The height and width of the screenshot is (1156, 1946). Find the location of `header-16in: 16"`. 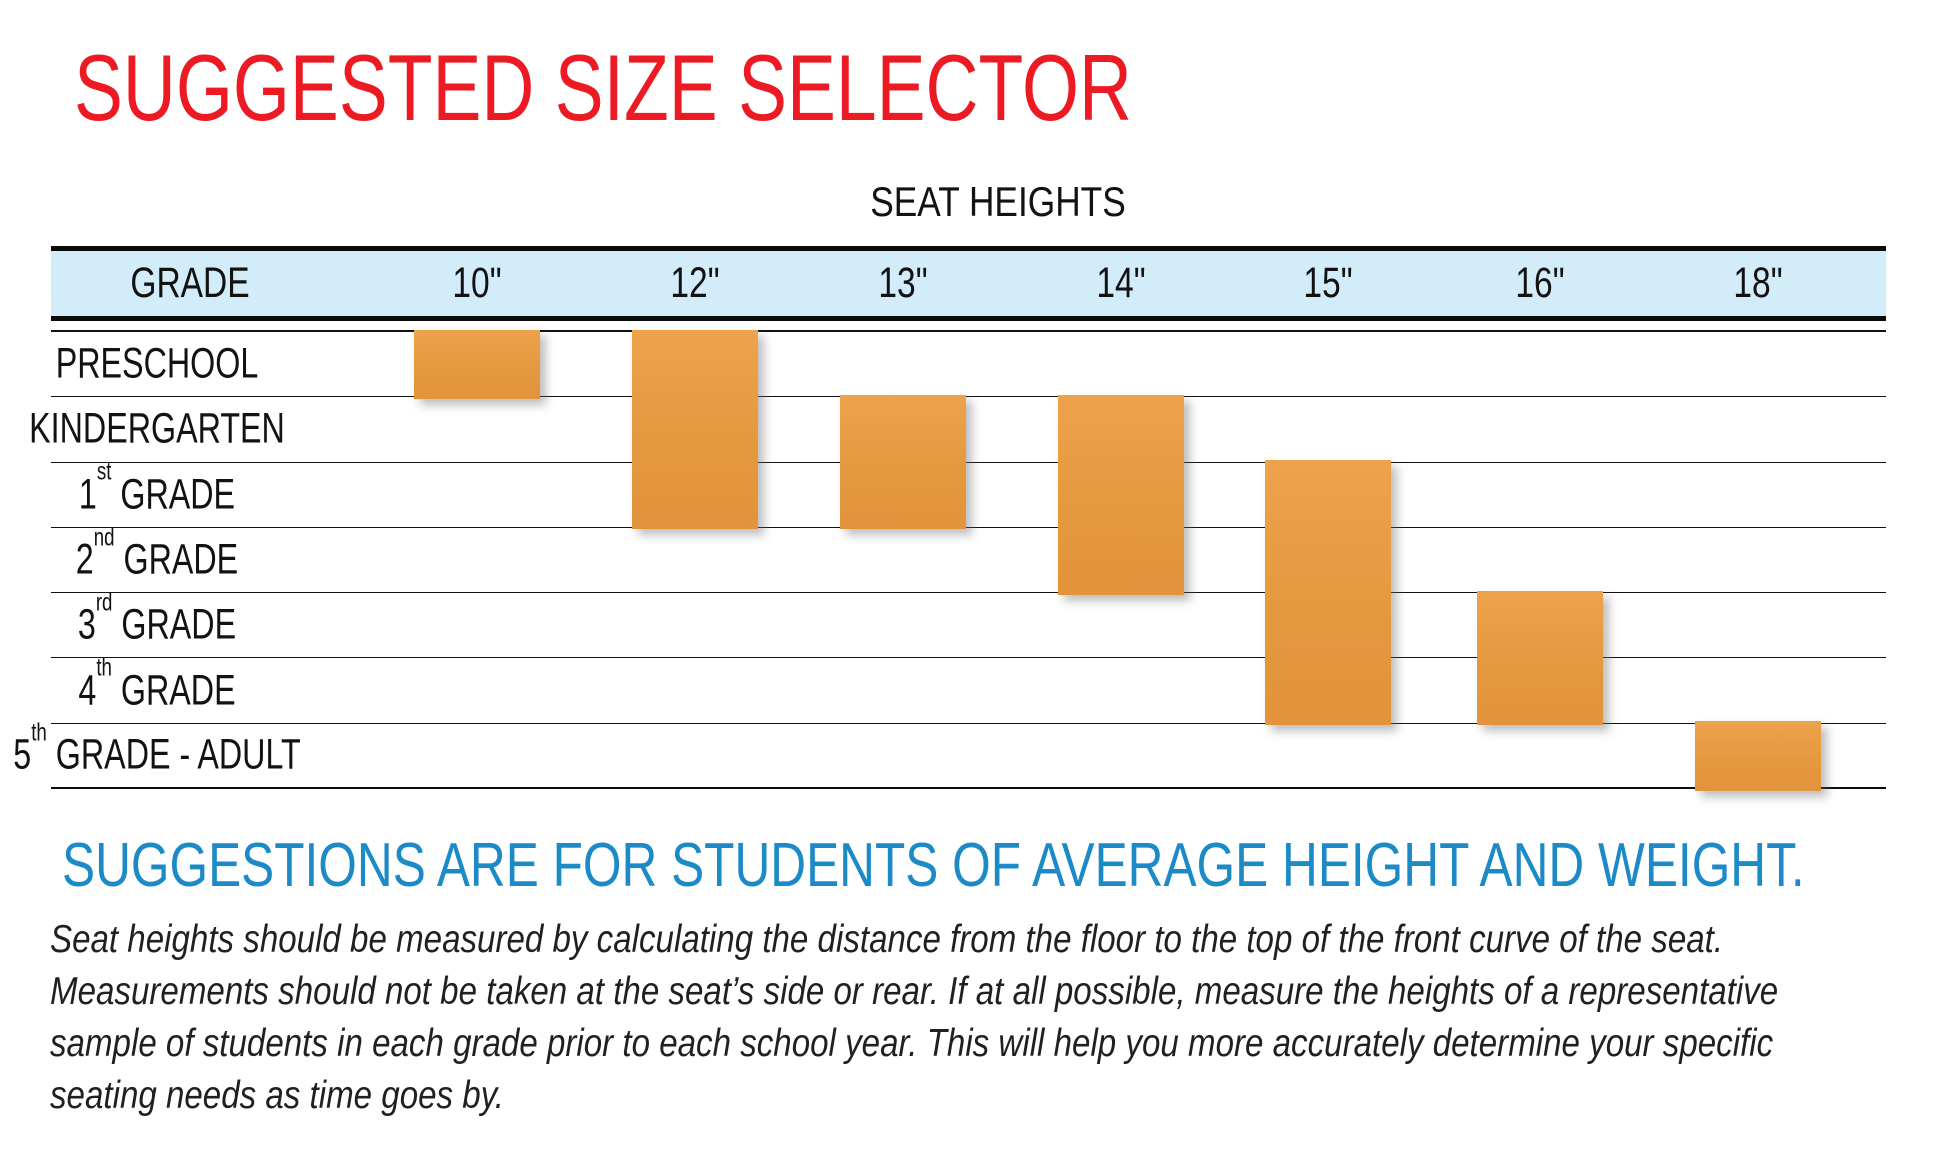

header-16in: 16" is located at coordinates (1540, 283).